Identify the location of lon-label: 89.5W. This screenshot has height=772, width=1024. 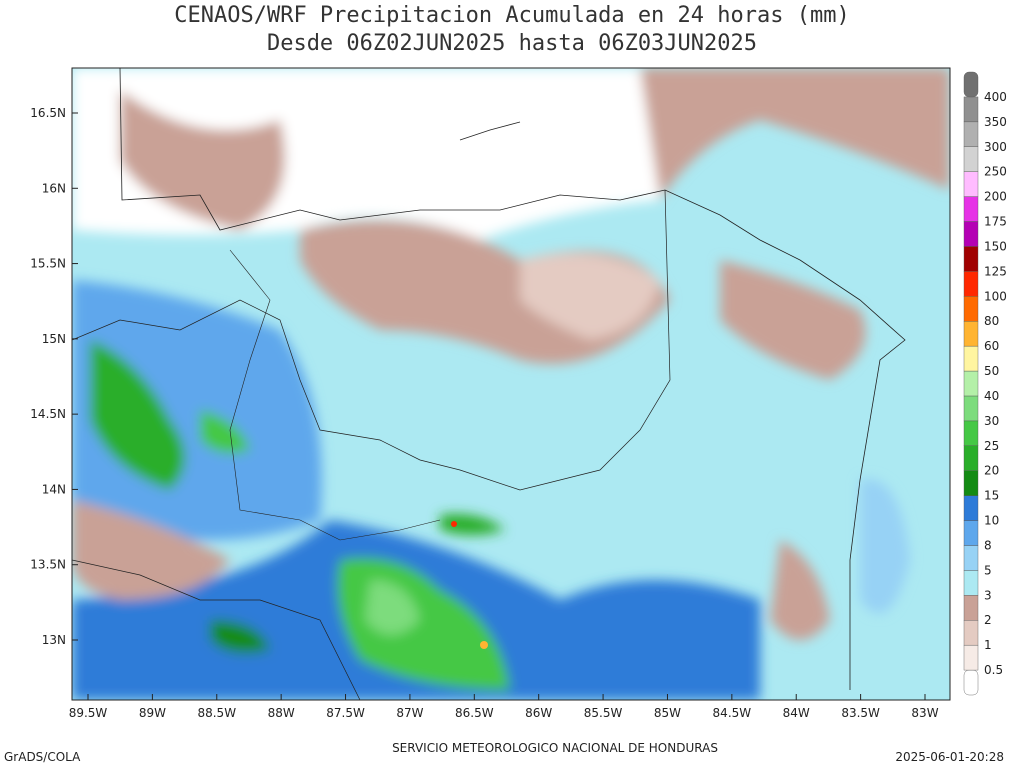
(88, 713).